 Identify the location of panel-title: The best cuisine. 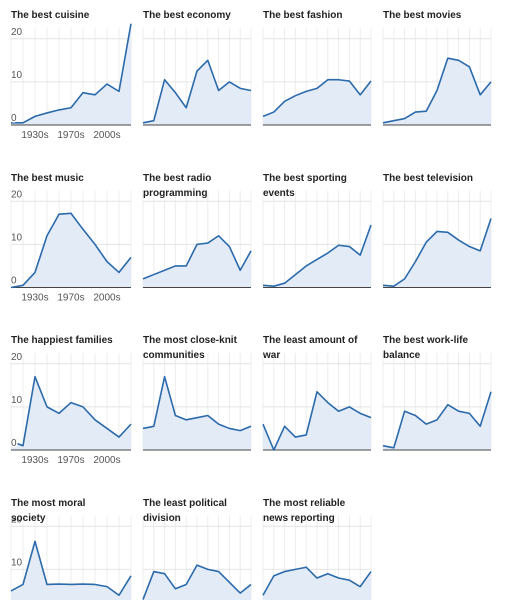
(50, 15).